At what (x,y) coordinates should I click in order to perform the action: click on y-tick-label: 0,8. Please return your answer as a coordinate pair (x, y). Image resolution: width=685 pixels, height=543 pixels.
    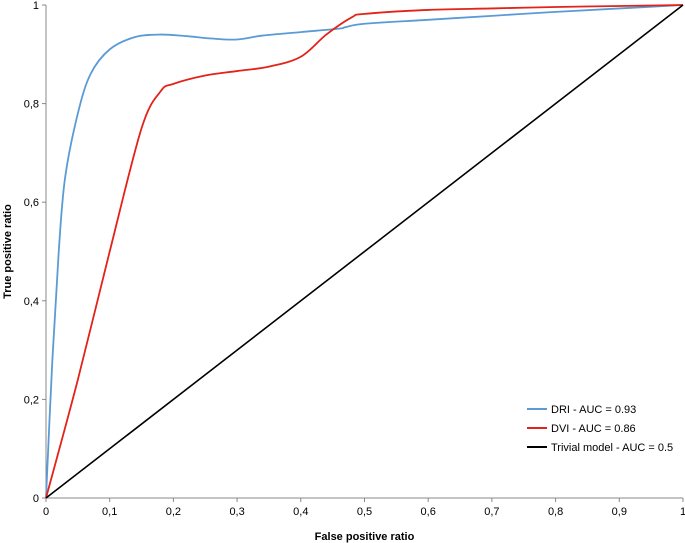
    Looking at the image, I should click on (31, 105).